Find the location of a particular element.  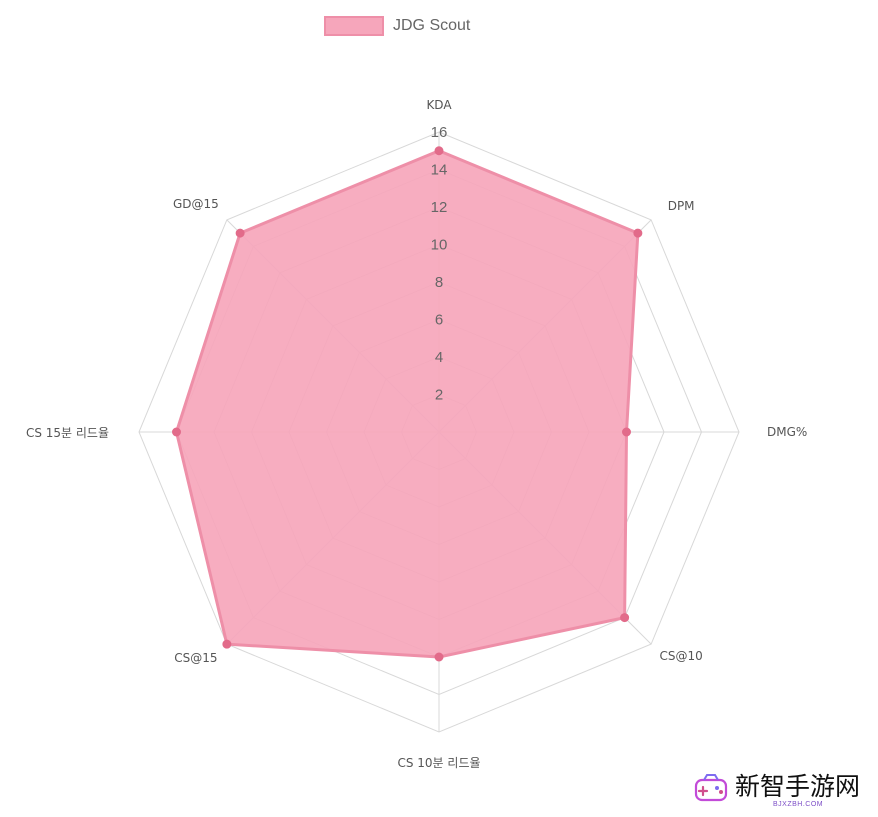

radial-tick-10: 10 is located at coordinates (439, 245).